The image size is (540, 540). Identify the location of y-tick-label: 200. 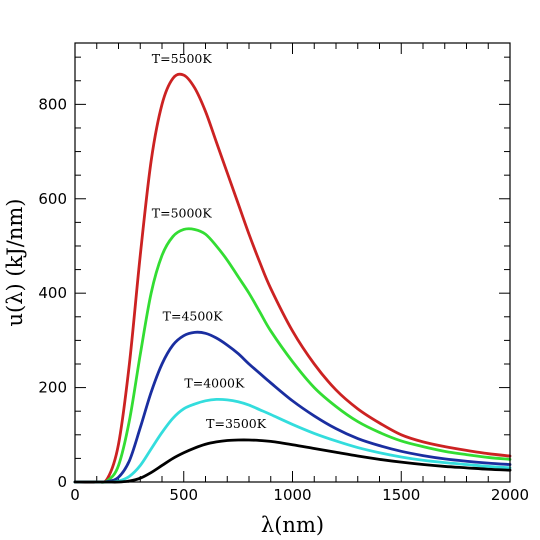
(52, 388).